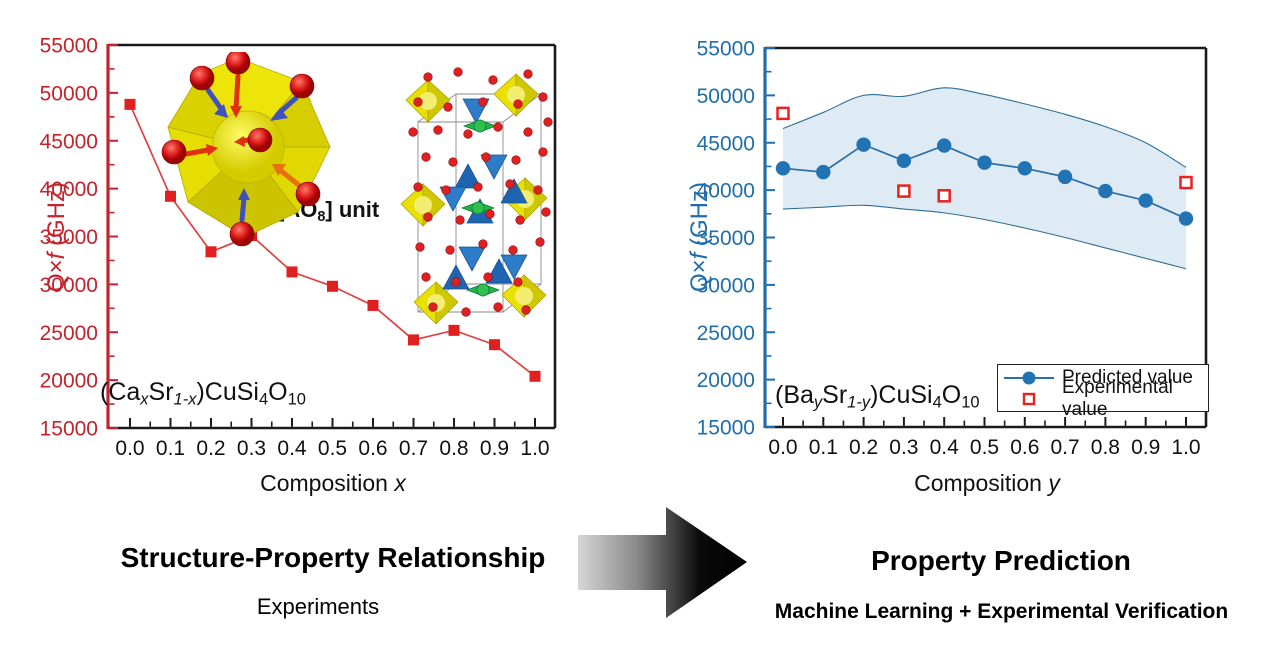 This screenshot has width=1269, height=655. Describe the element at coordinates (203, 393) in the screenshot. I see `left-chart-formula: (CaxSr1-x)CuSi4O10` at that location.